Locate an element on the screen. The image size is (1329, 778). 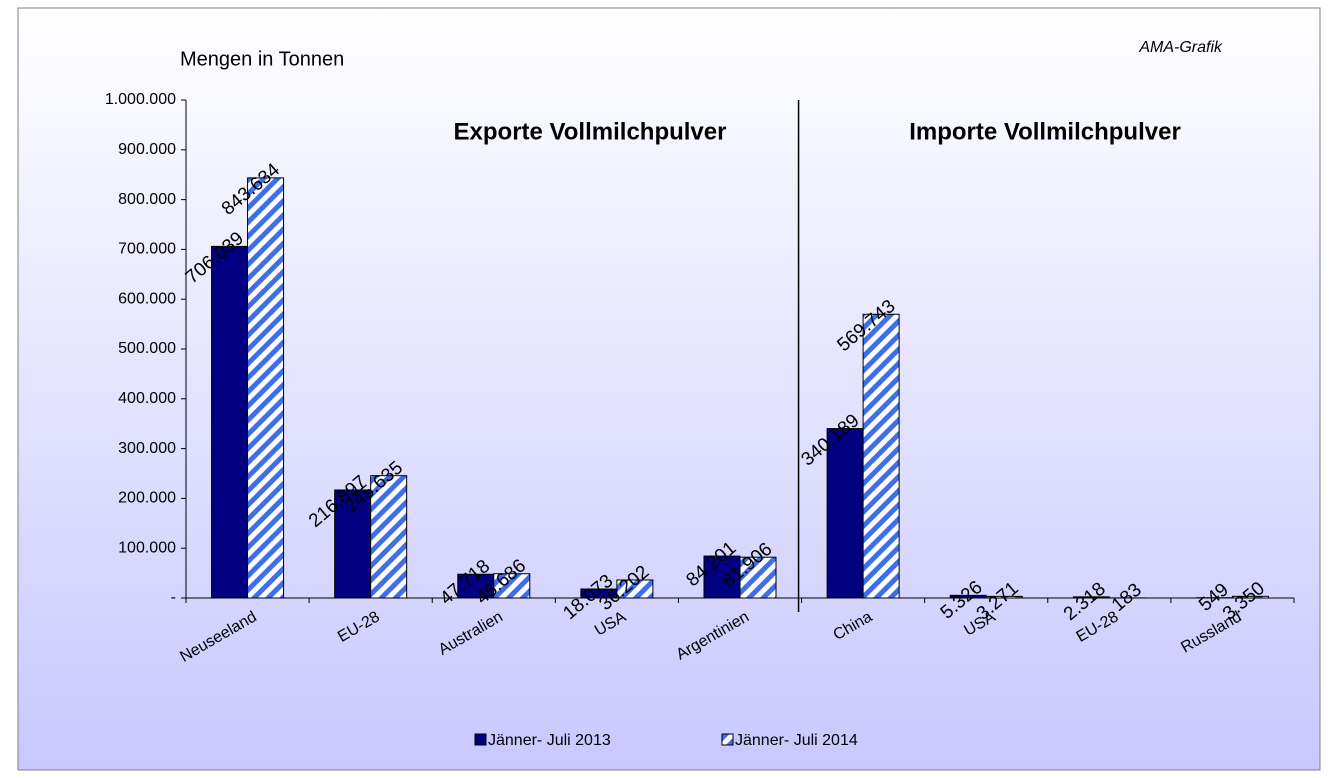
imports-heading: Importe Vollmilchpulver is located at coordinates (1045, 131).